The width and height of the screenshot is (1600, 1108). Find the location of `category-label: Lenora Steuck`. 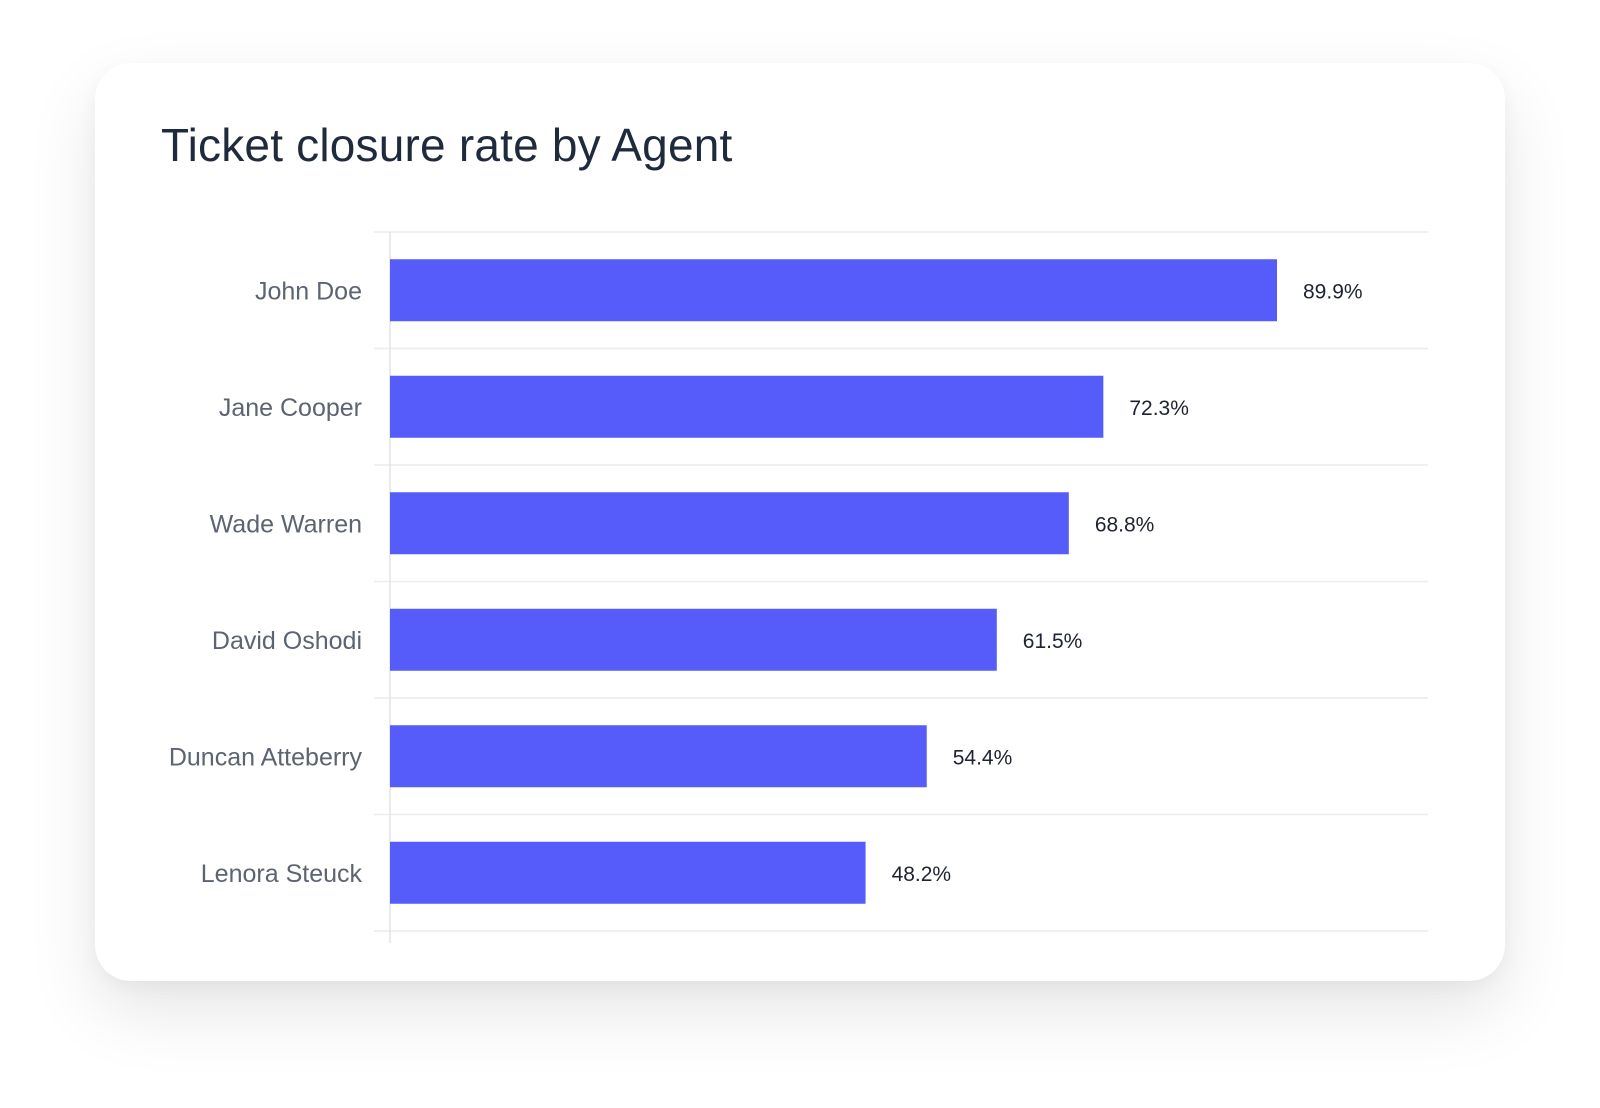

category-label: Lenora Steuck is located at coordinates (282, 874).